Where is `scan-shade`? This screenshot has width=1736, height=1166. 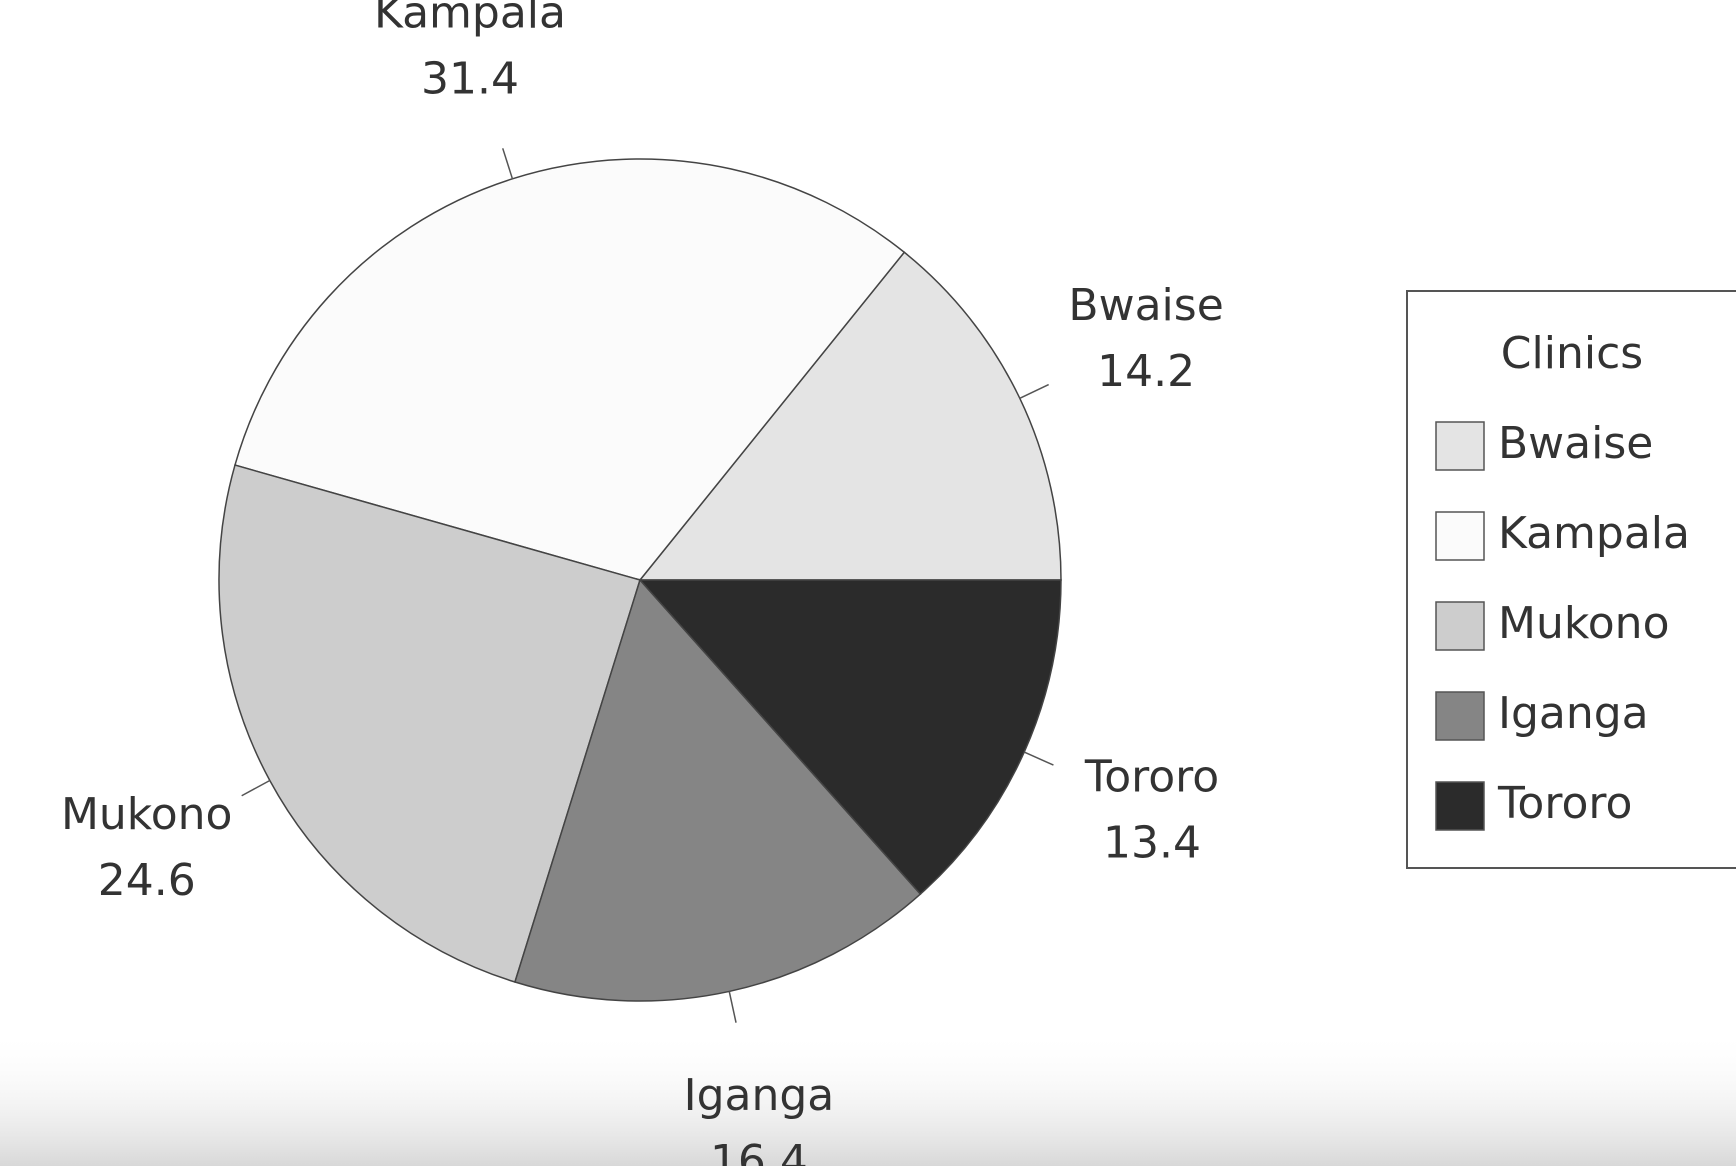
scan-shade is located at coordinates (868, 1098).